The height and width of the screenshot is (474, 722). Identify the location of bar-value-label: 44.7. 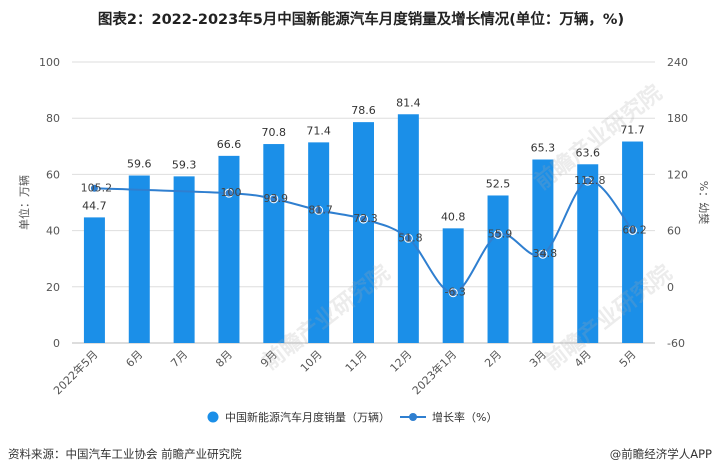
(94, 205).